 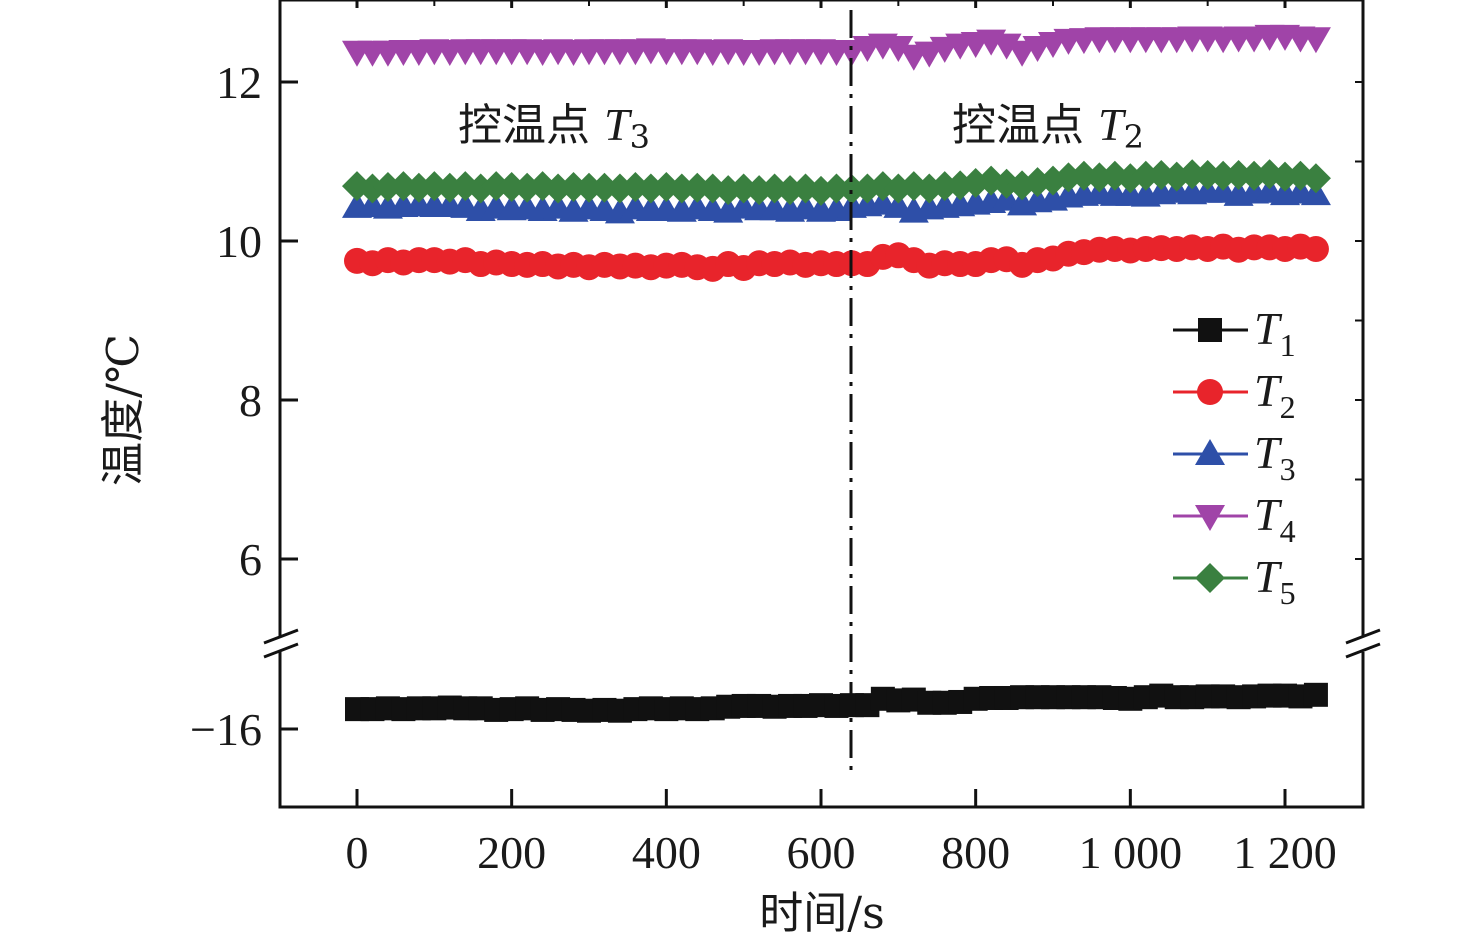 What do you see at coordinates (281, 643) in the screenshot?
I see `axis-break-left` at bounding box center [281, 643].